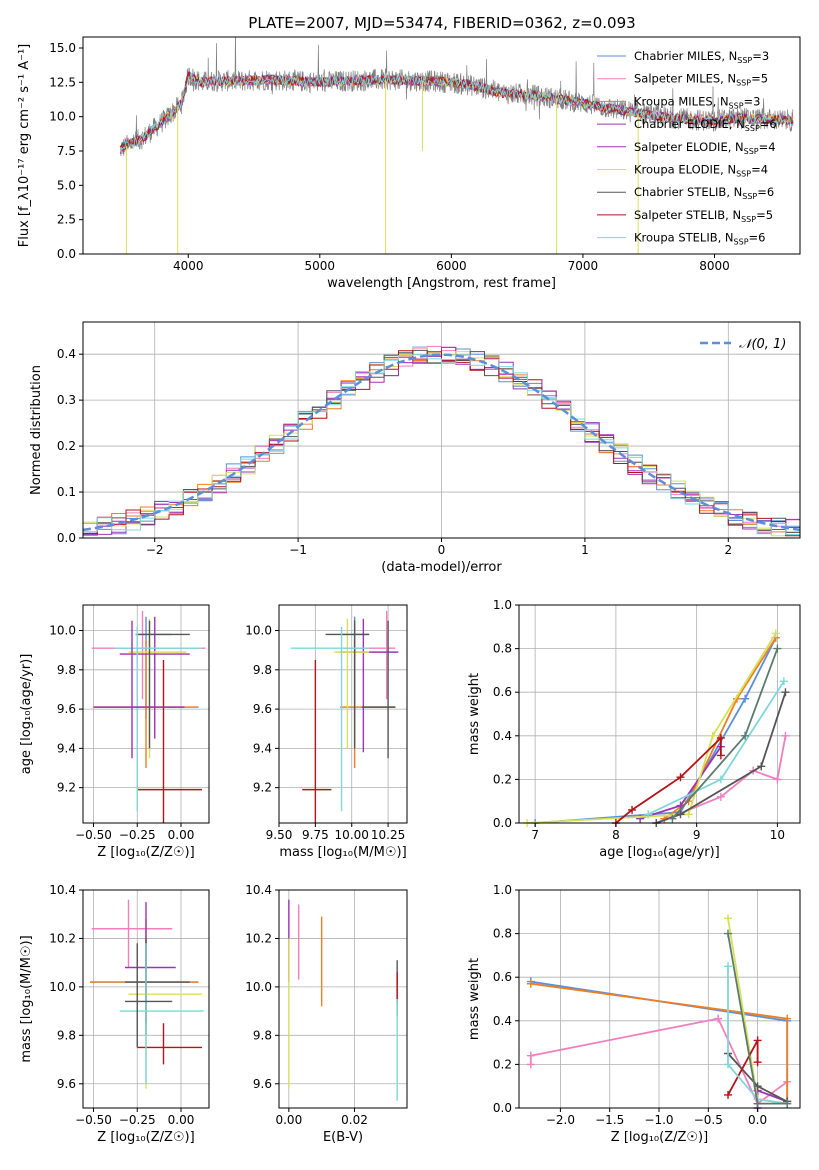 The image size is (819, 1170). Describe the element at coordinates (441, 445) in the screenshot. I see `histogram-step` at that location.